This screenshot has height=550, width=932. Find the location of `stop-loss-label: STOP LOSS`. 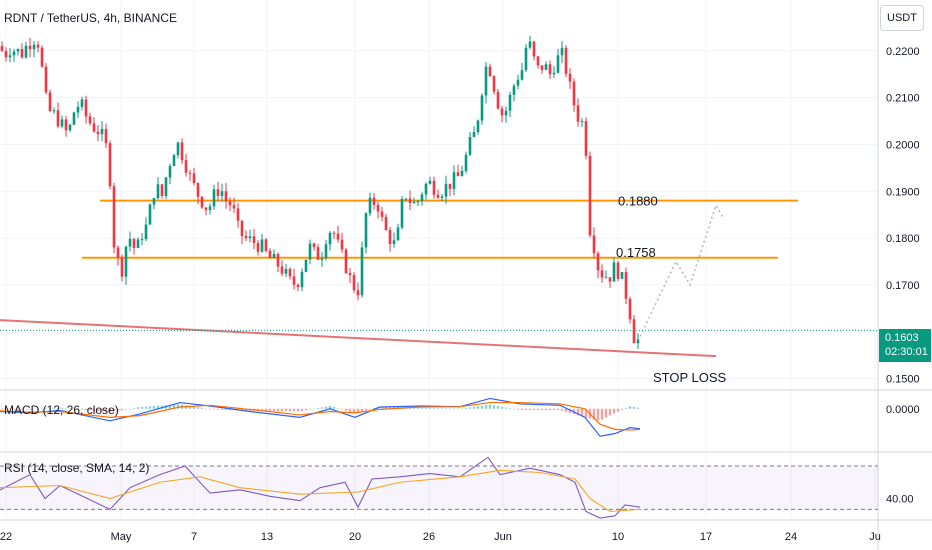

stop-loss-label: STOP LOSS is located at coordinates (690, 377).